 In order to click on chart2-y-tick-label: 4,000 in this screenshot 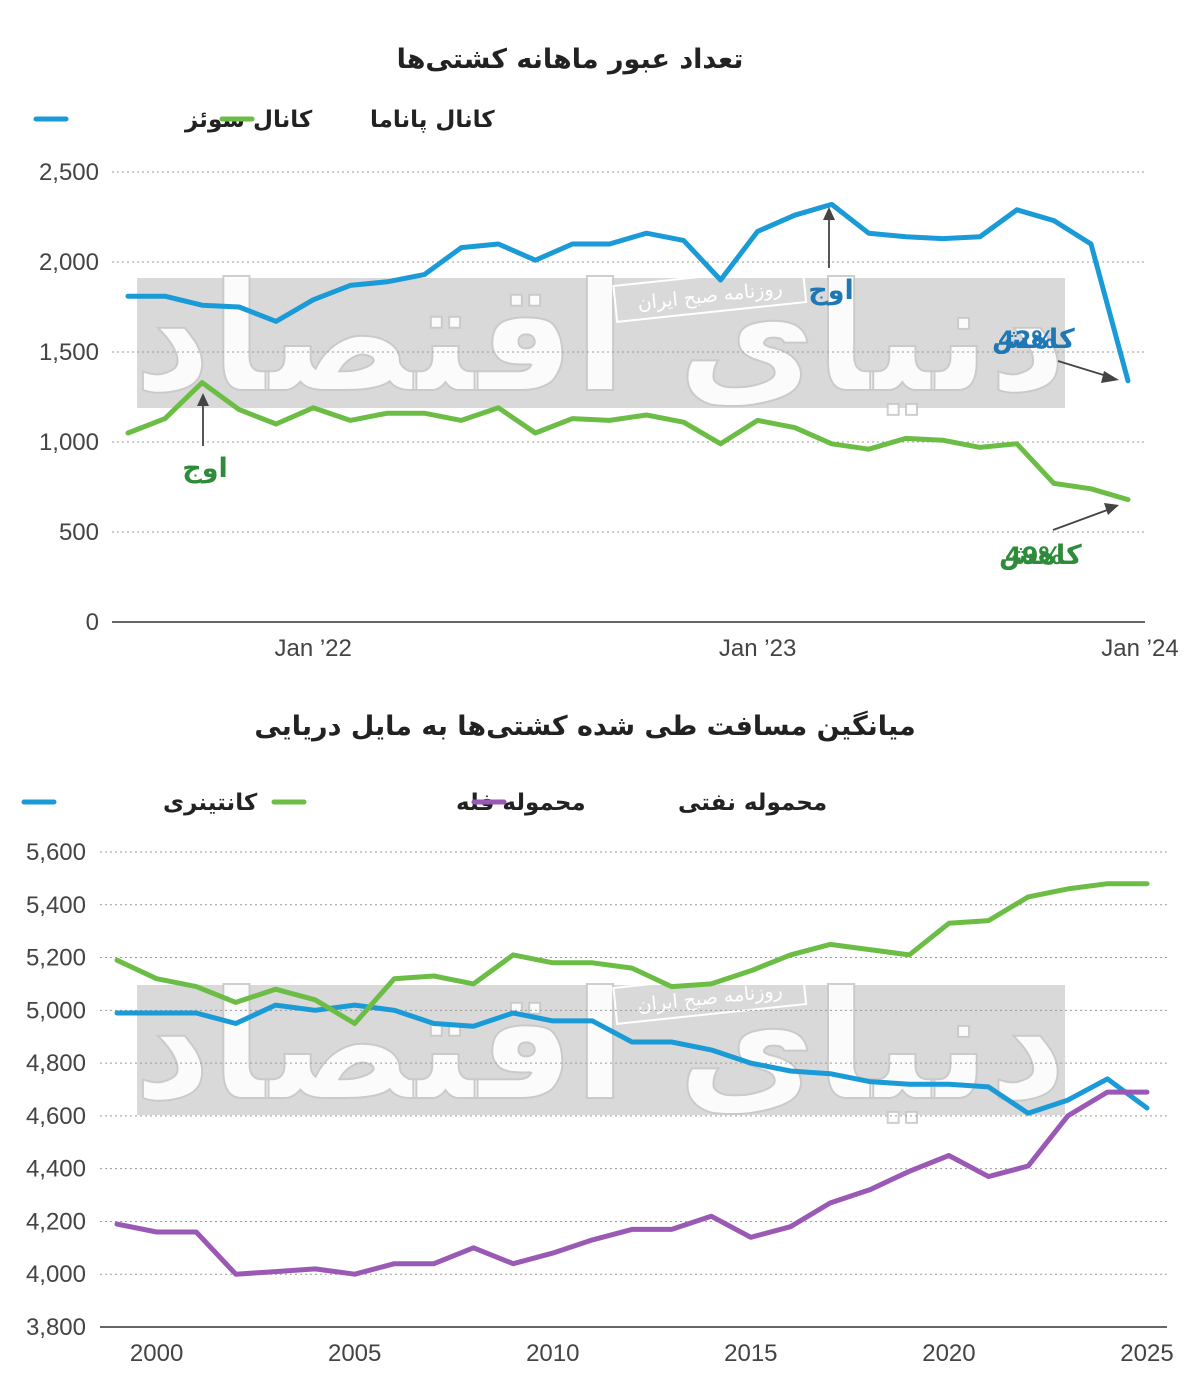, I will do `click(56, 1274)`.